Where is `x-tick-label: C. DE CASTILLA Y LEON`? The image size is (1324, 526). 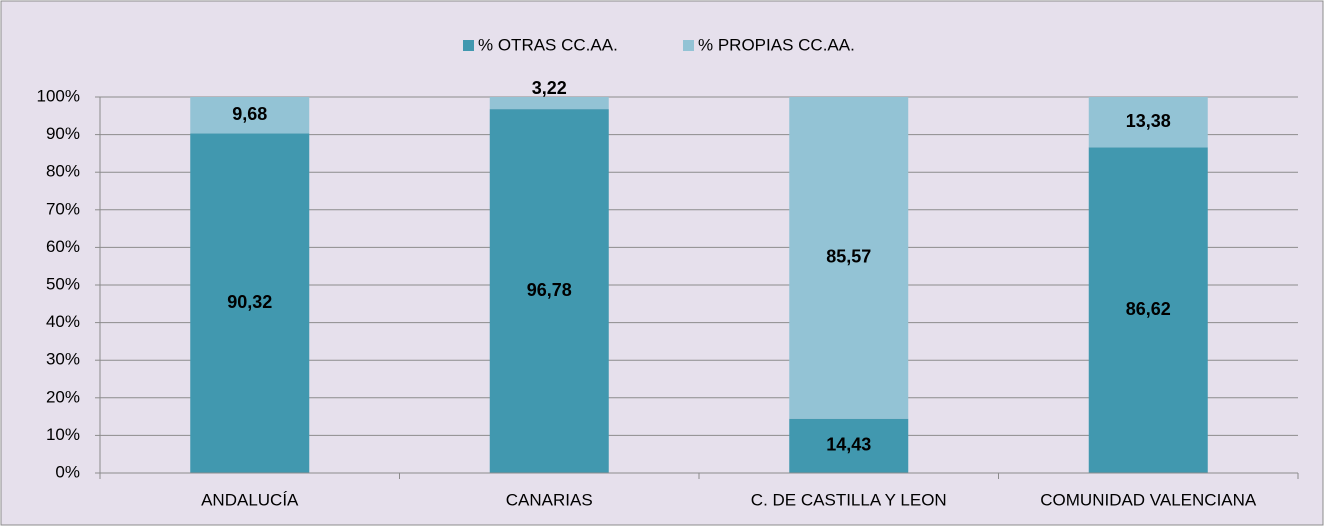
x-tick-label: C. DE CASTILLA Y LEON is located at coordinates (849, 499).